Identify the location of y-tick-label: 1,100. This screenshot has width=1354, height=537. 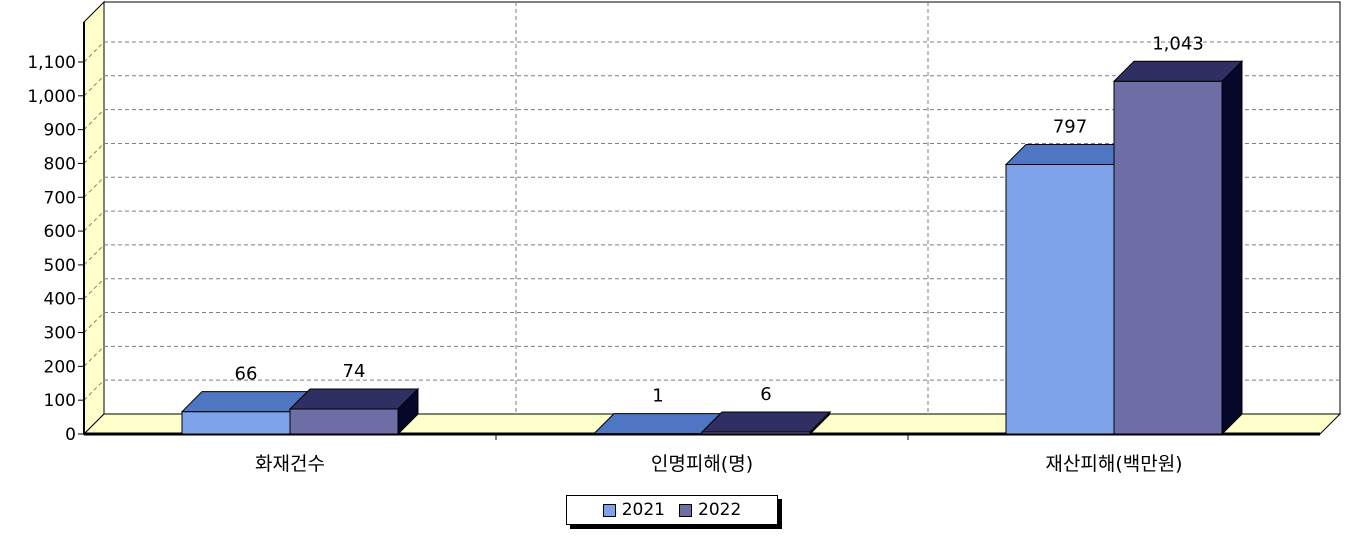
(51, 63).